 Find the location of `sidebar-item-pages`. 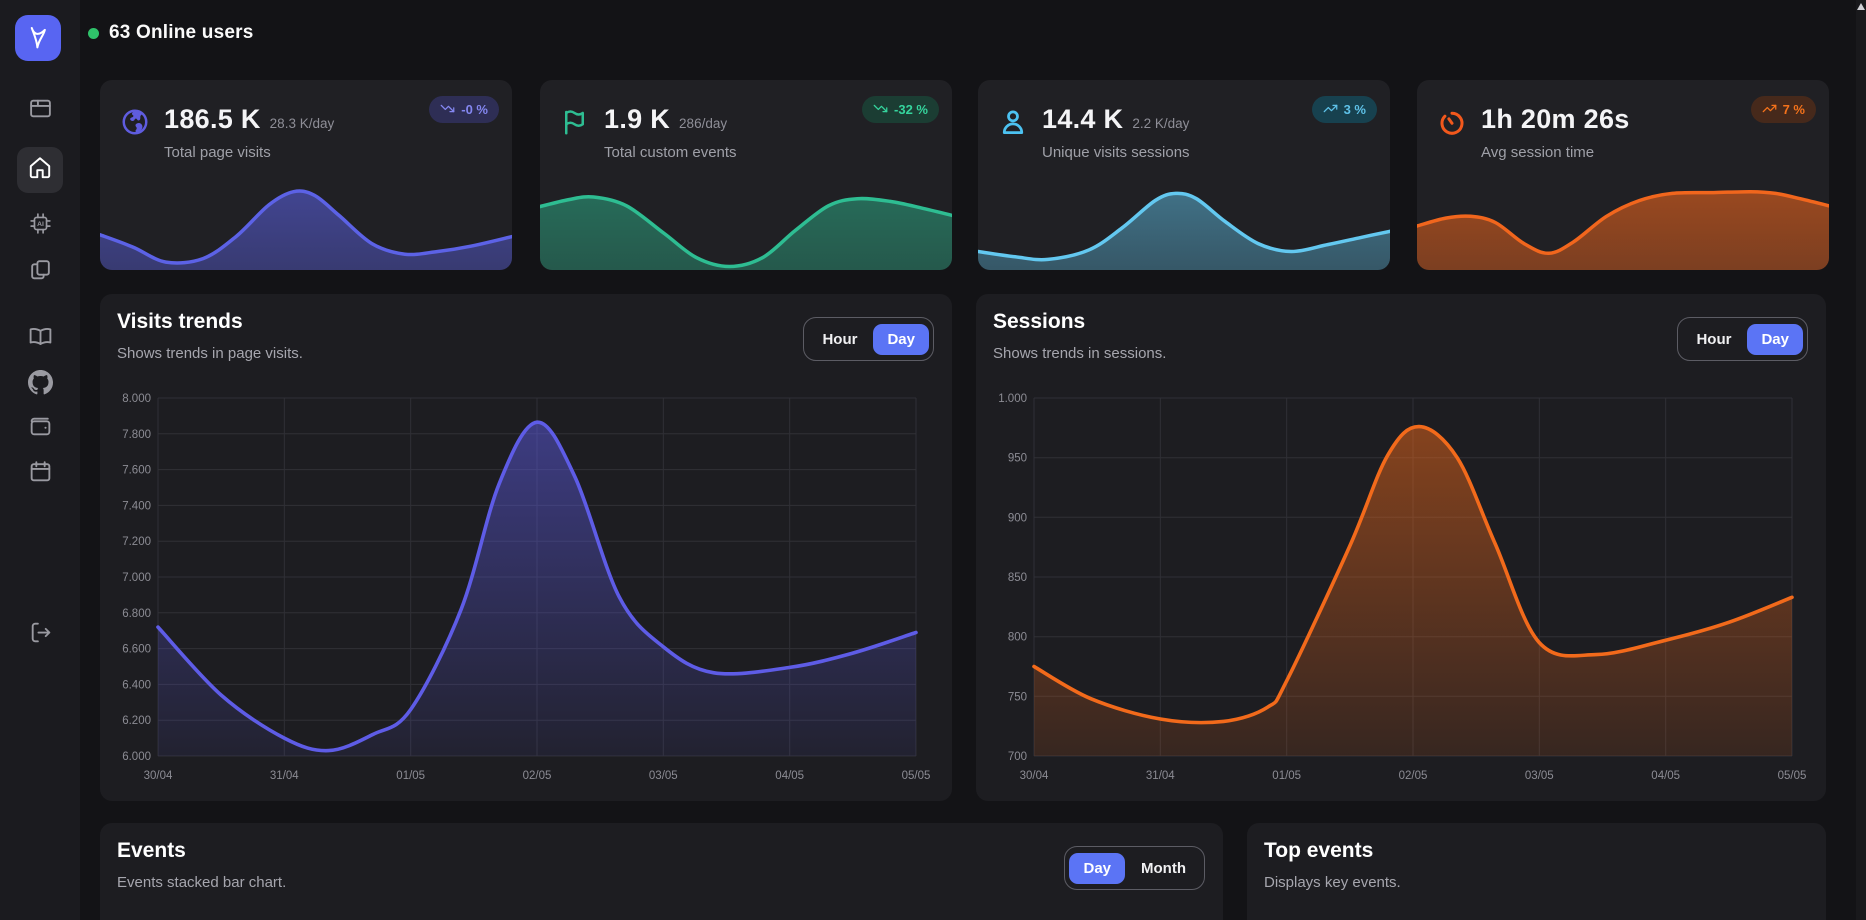

sidebar-item-pages is located at coordinates (40, 272).